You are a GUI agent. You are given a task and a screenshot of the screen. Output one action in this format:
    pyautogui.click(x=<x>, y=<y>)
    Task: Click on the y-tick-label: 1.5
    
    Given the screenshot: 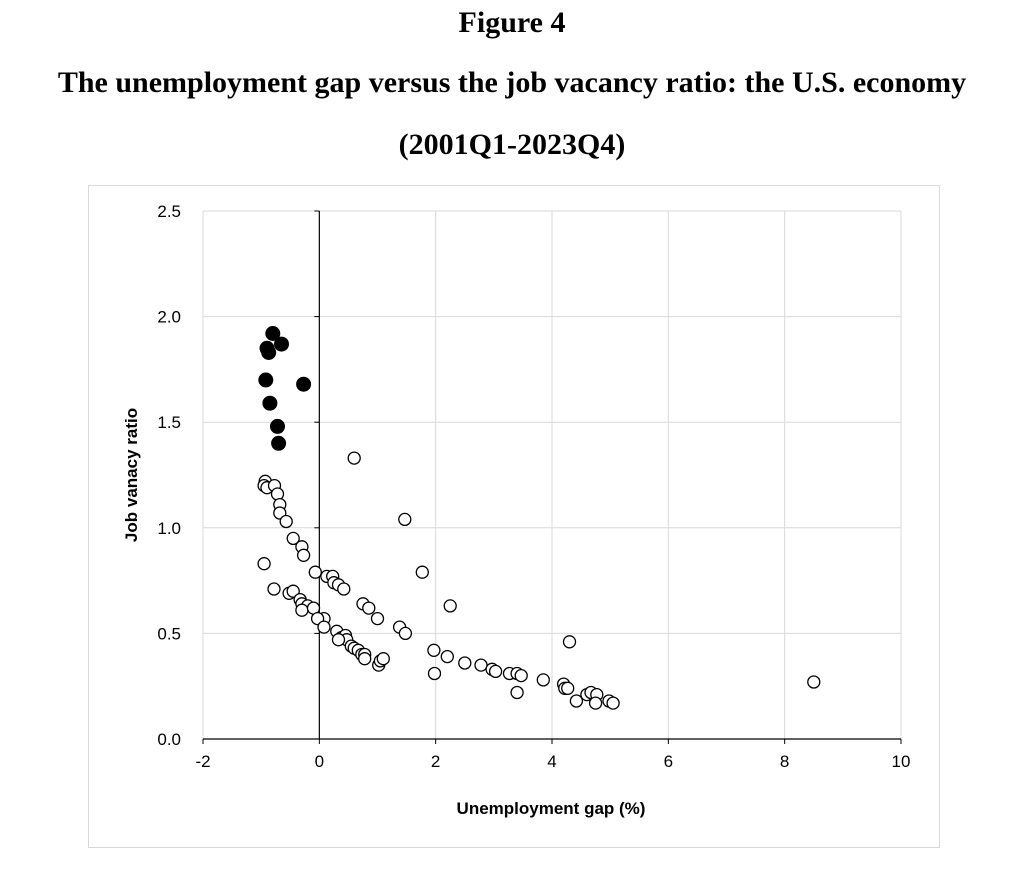 What is the action you would take?
    pyautogui.click(x=169, y=422)
    